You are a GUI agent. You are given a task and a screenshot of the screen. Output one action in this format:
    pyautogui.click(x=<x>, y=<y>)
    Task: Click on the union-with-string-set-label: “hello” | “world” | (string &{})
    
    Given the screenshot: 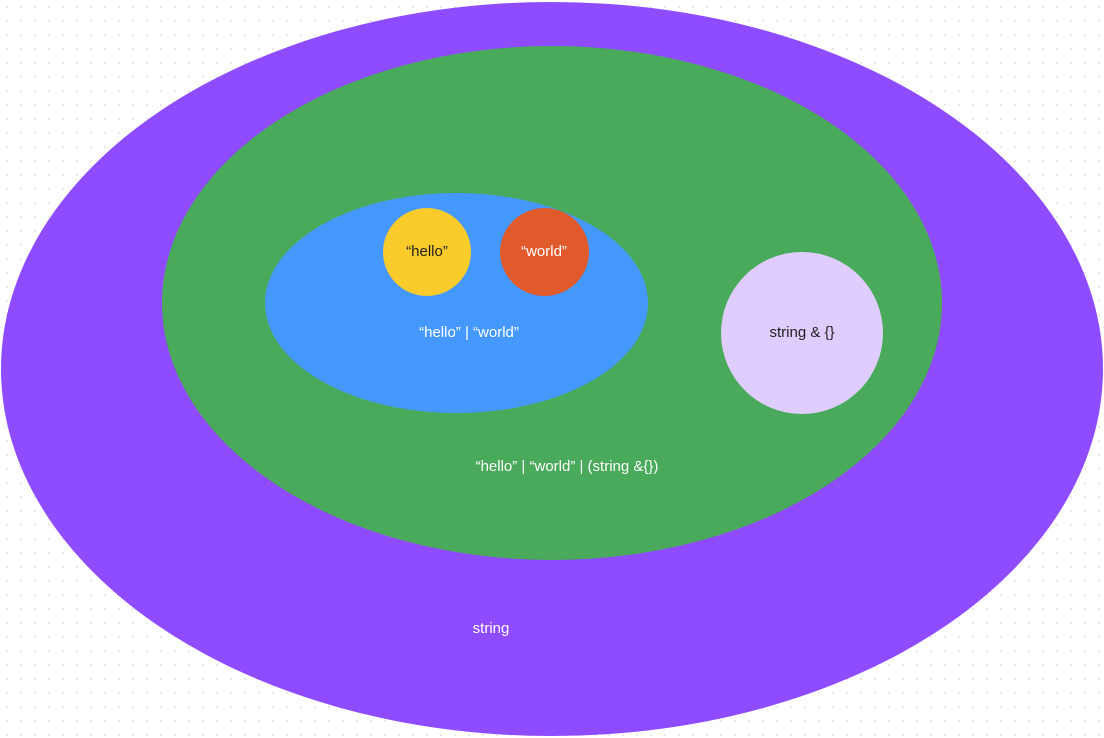 What is the action you would take?
    pyautogui.click(x=567, y=466)
    